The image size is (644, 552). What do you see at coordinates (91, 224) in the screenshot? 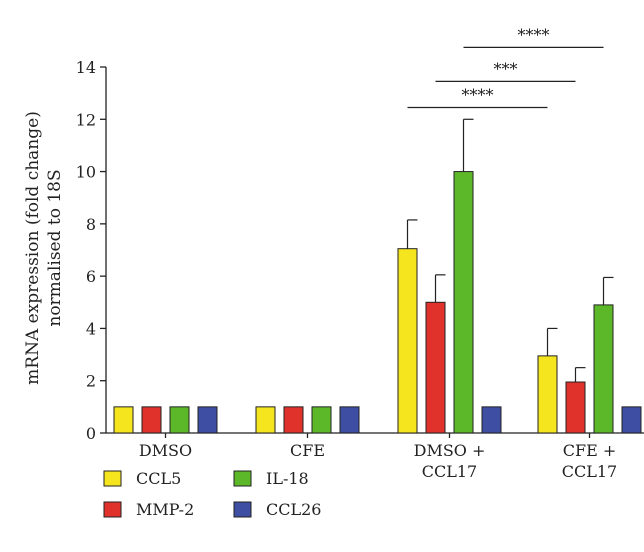
I see `y-tick-label: 8` at bounding box center [91, 224].